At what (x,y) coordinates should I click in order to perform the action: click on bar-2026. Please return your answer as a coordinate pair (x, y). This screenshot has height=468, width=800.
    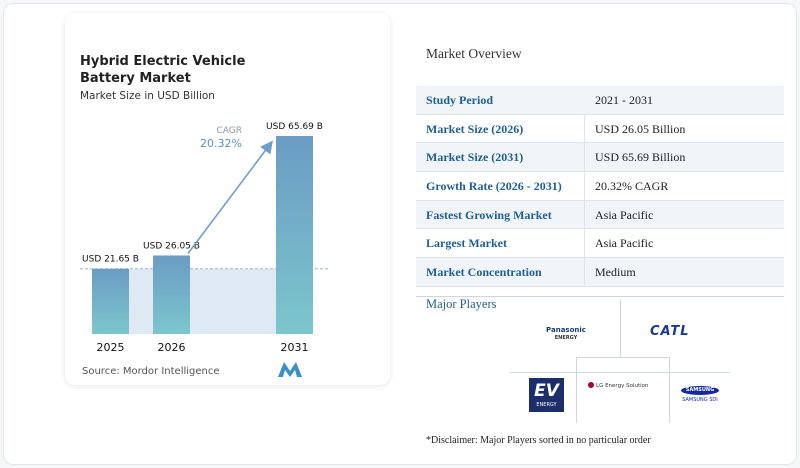
    Looking at the image, I should click on (171, 294).